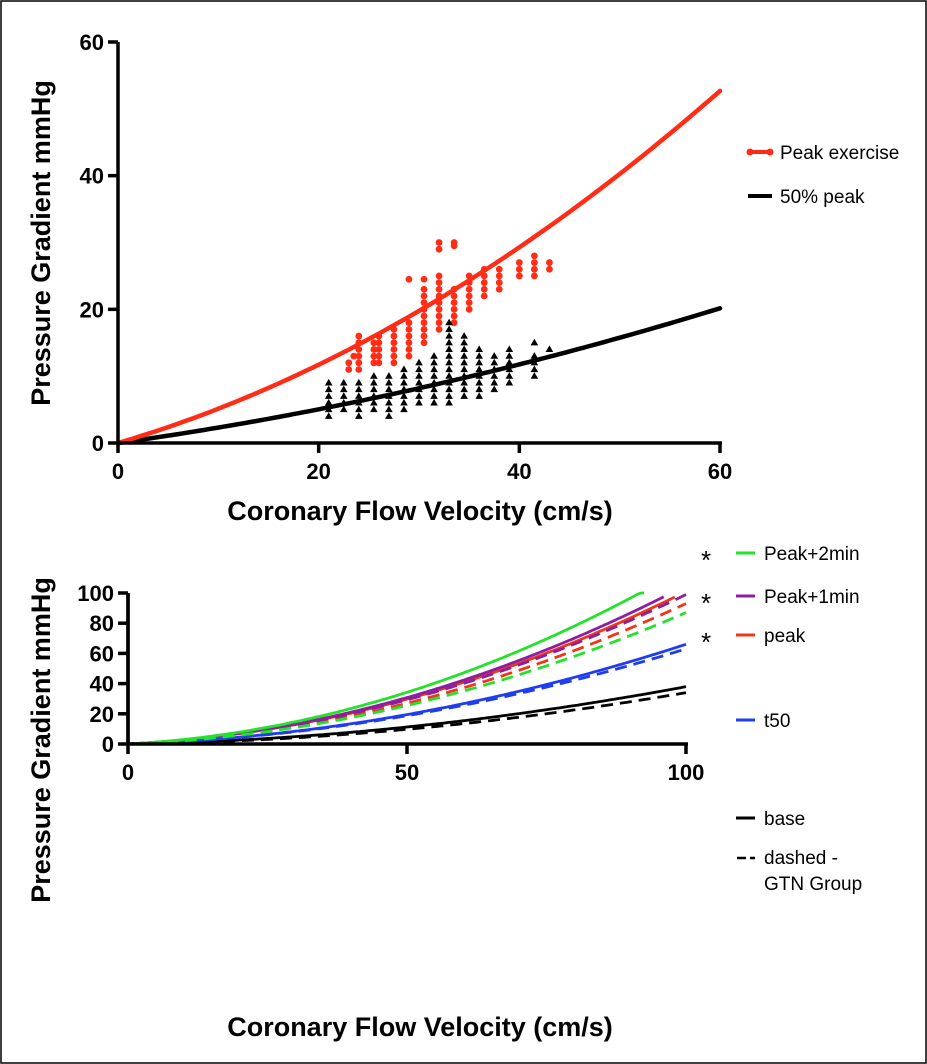 This screenshot has width=927, height=1064. Describe the element at coordinates (801, 858) in the screenshot. I see `legend-note-line1: dashed -` at that location.